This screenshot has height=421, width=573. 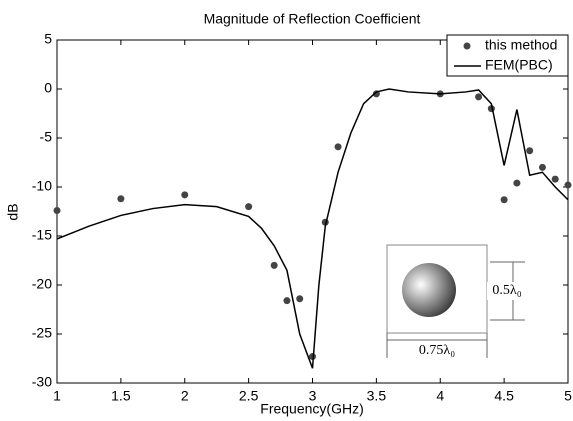 What do you see at coordinates (437, 350) in the screenshot?
I see `inset-label: 0.75λ₀` at bounding box center [437, 350].